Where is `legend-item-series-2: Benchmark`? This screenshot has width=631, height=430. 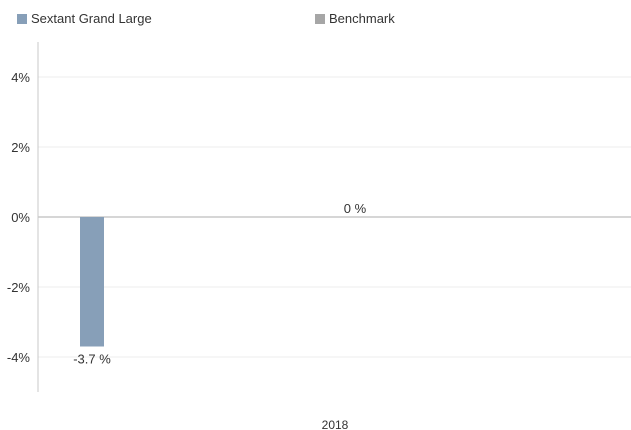 legend-item-series-2: Benchmark is located at coordinates (355, 18).